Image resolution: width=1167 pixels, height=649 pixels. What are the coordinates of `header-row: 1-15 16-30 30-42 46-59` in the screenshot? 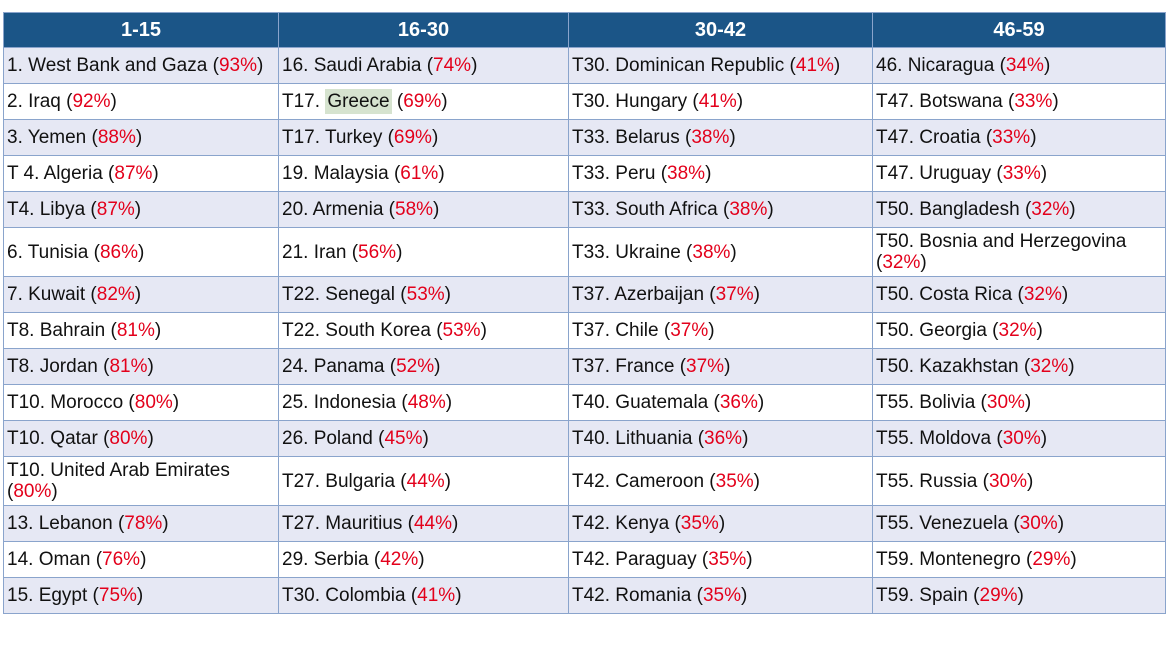 It's located at (584, 30).